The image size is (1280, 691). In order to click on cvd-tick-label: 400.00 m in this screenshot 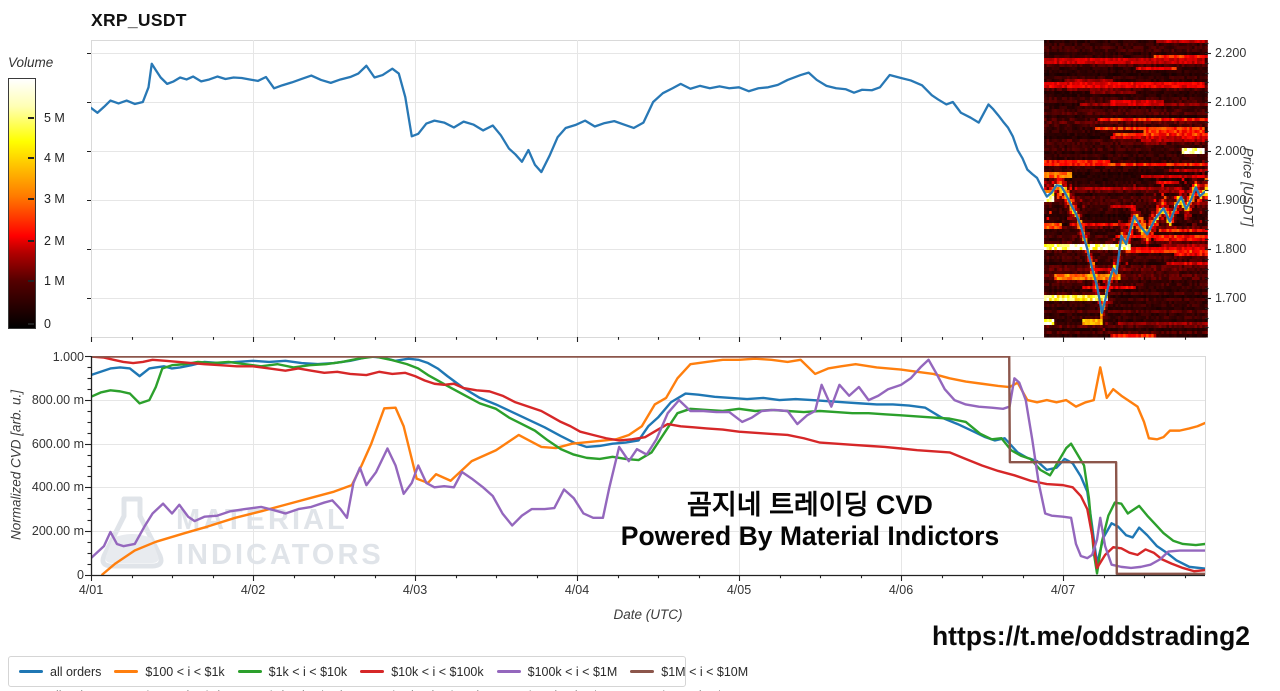, I will do `click(57, 487)`.